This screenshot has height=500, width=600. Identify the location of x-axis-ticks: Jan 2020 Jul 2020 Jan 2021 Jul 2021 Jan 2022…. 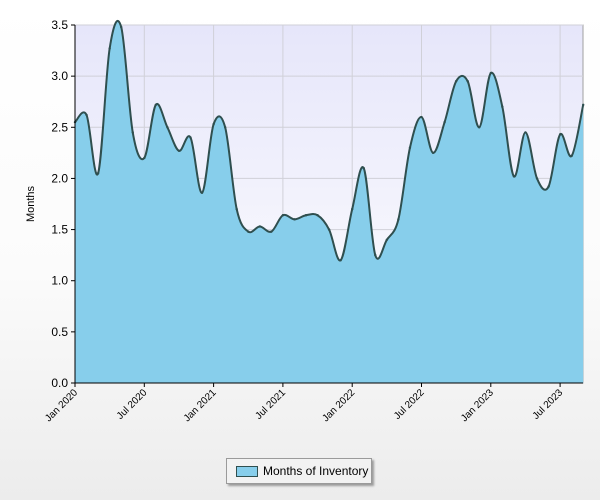
(304, 403).